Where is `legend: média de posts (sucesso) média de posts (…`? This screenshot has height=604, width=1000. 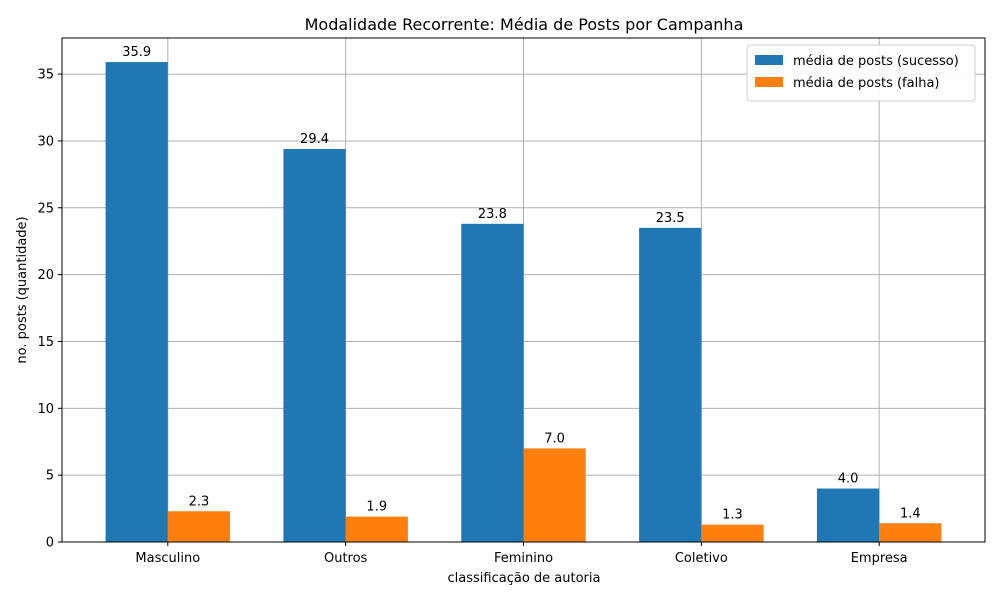
legend: média de posts (sucesso) média de posts (… is located at coordinates (861, 73).